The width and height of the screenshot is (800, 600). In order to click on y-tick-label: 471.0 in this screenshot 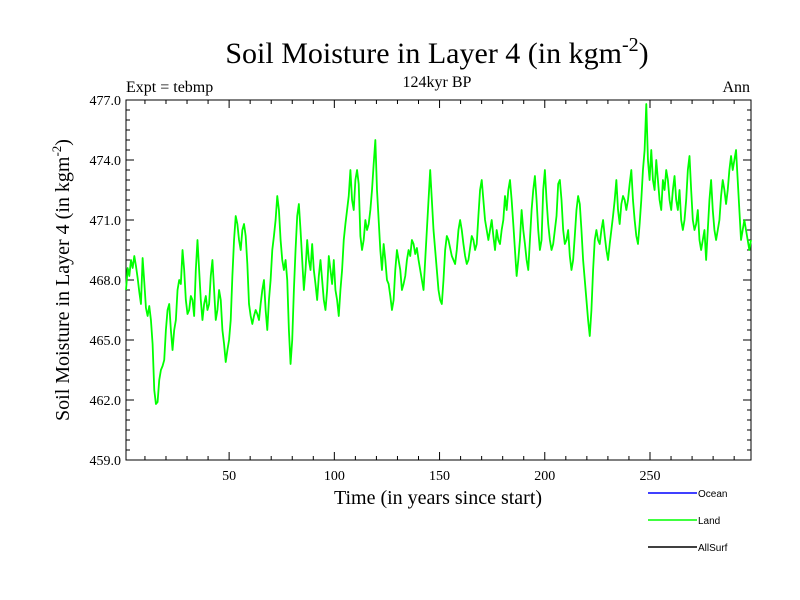, I will do `click(106, 221)`.